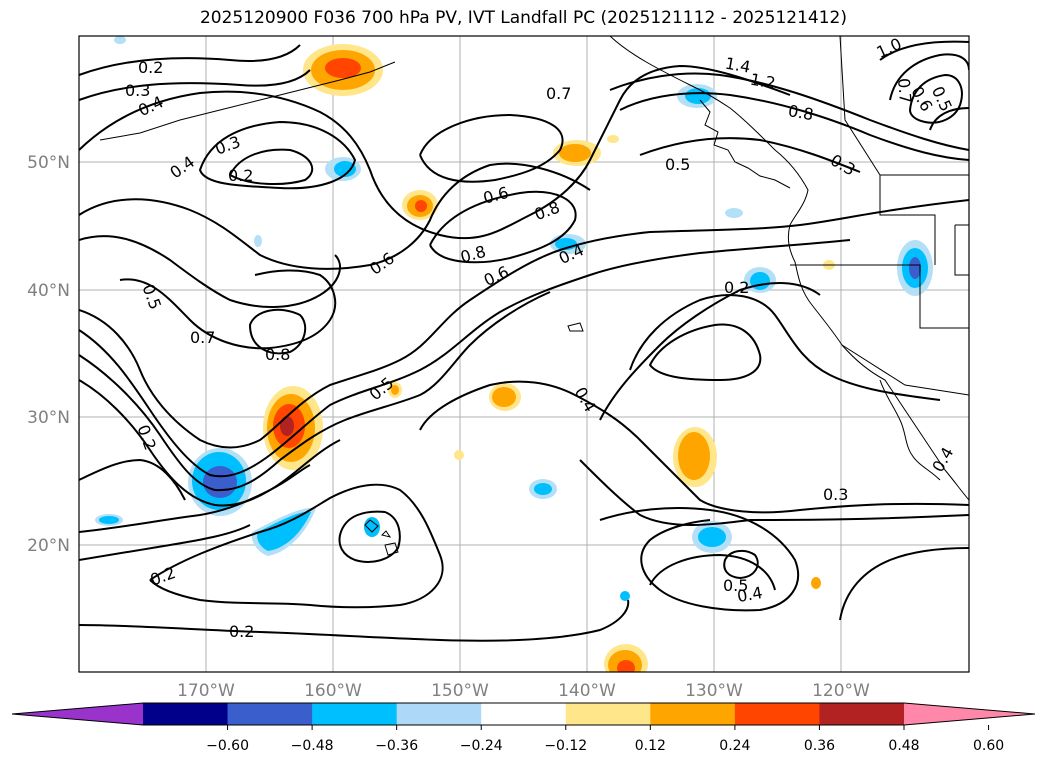 Image resolution: width=1047 pixels, height=765 pixels. What do you see at coordinates (48, 163) in the screenshot?
I see `lat-label: 50°N` at bounding box center [48, 163].